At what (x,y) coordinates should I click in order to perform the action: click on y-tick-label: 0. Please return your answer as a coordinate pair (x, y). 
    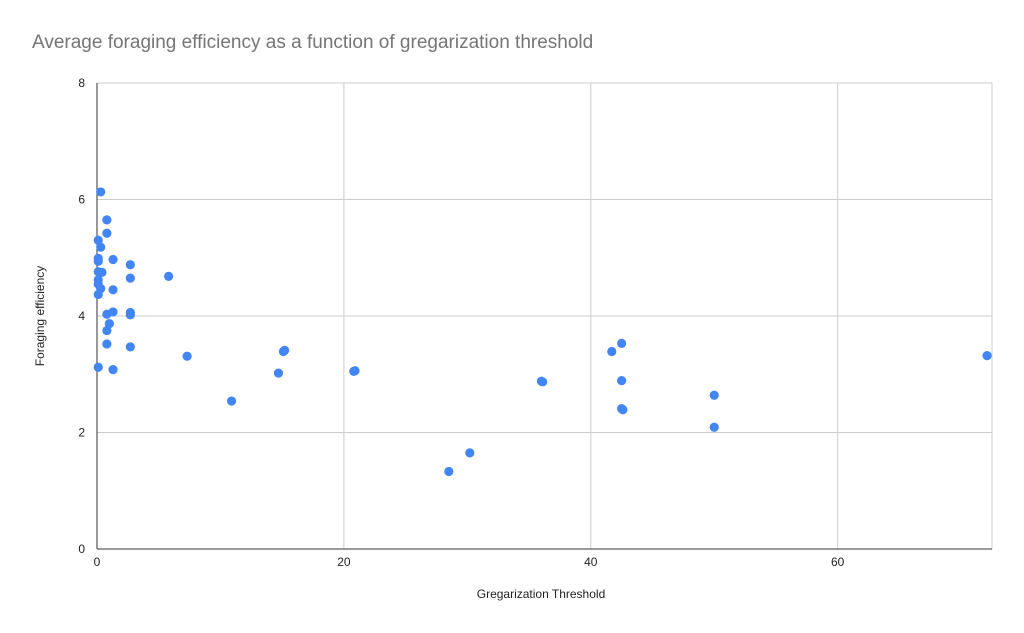
    Looking at the image, I should click on (81, 549).